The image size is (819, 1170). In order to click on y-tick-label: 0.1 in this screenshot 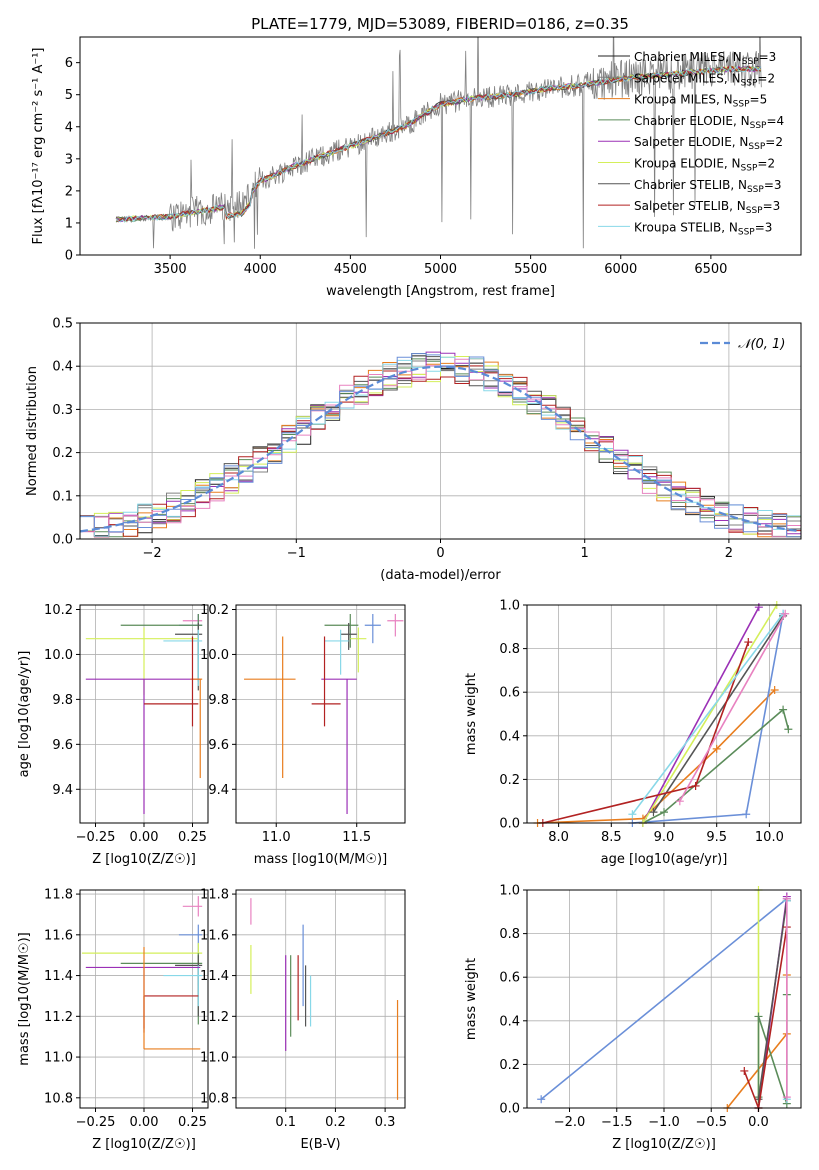, I will do `click(62, 496)`.